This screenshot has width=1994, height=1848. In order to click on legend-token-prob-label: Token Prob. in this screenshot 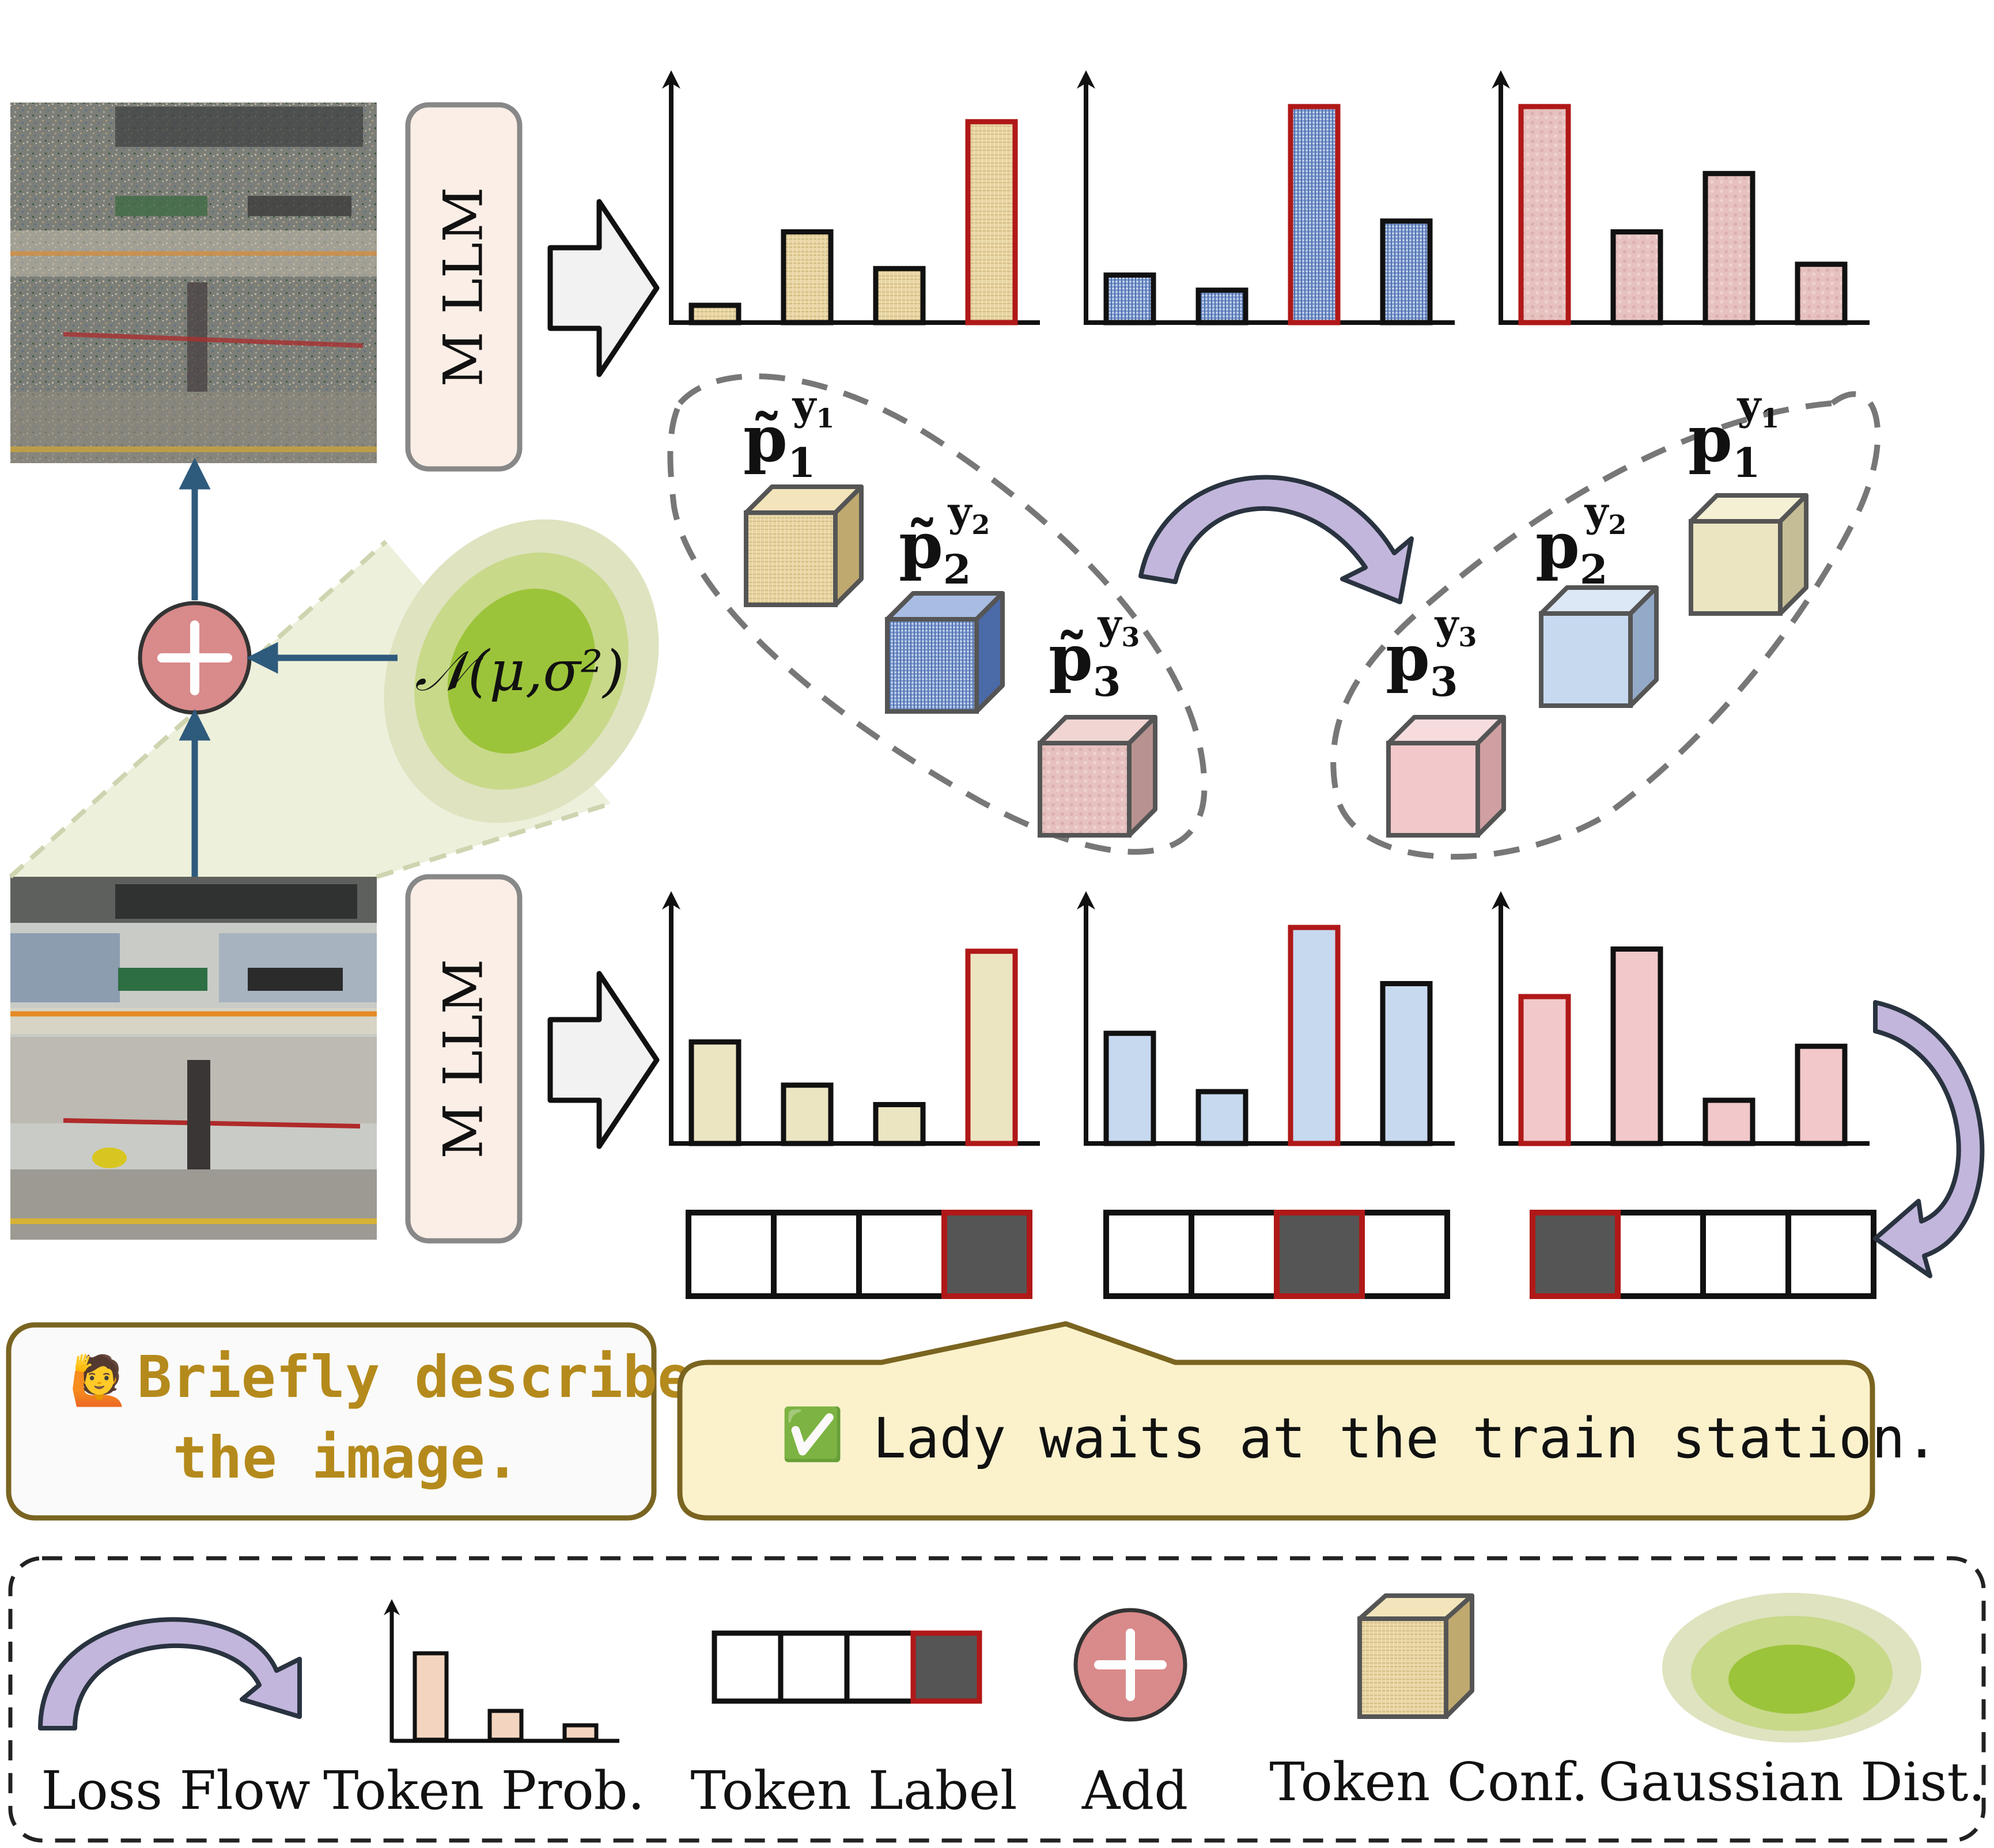, I will do `click(484, 1791)`.